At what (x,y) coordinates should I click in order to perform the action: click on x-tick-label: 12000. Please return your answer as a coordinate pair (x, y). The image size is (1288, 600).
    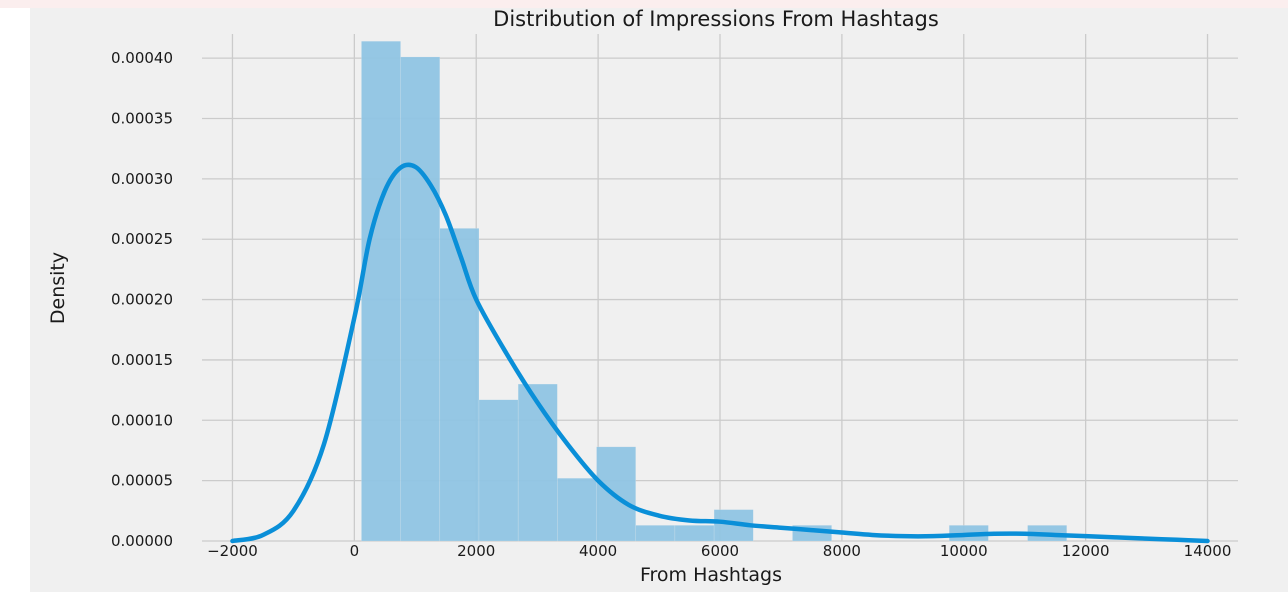
    Looking at the image, I should click on (1086, 551).